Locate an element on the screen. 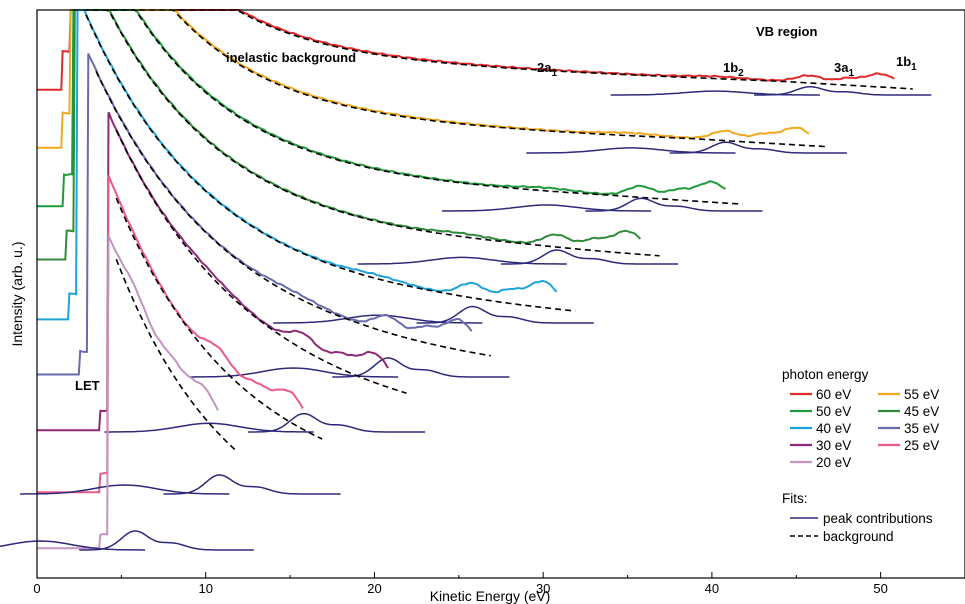 The height and width of the screenshot is (604, 965). x-tick-label-40: 40 is located at coordinates (712, 588).